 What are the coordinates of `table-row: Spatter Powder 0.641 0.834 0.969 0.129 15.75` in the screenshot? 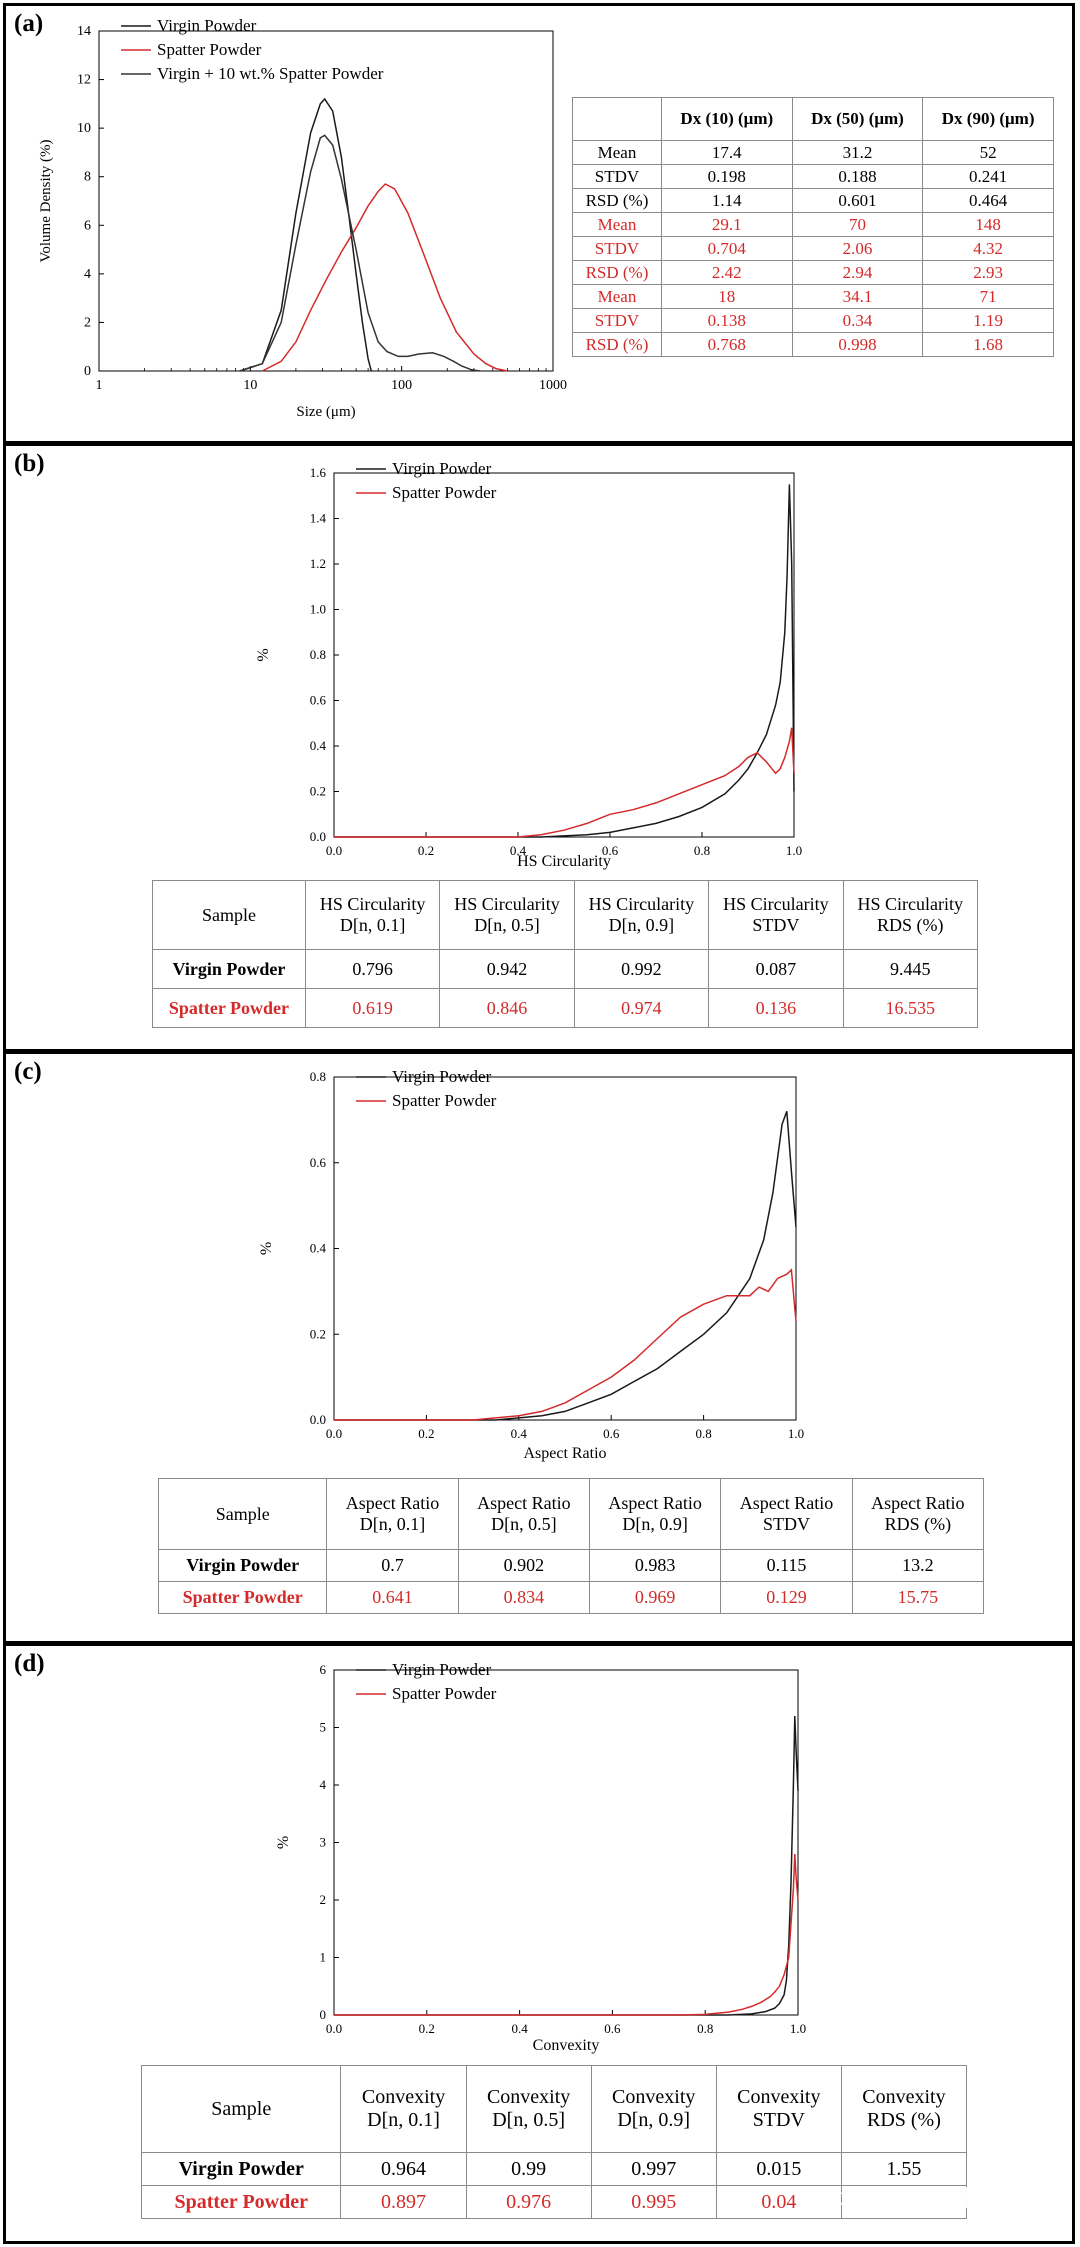 It's located at (571, 1597).